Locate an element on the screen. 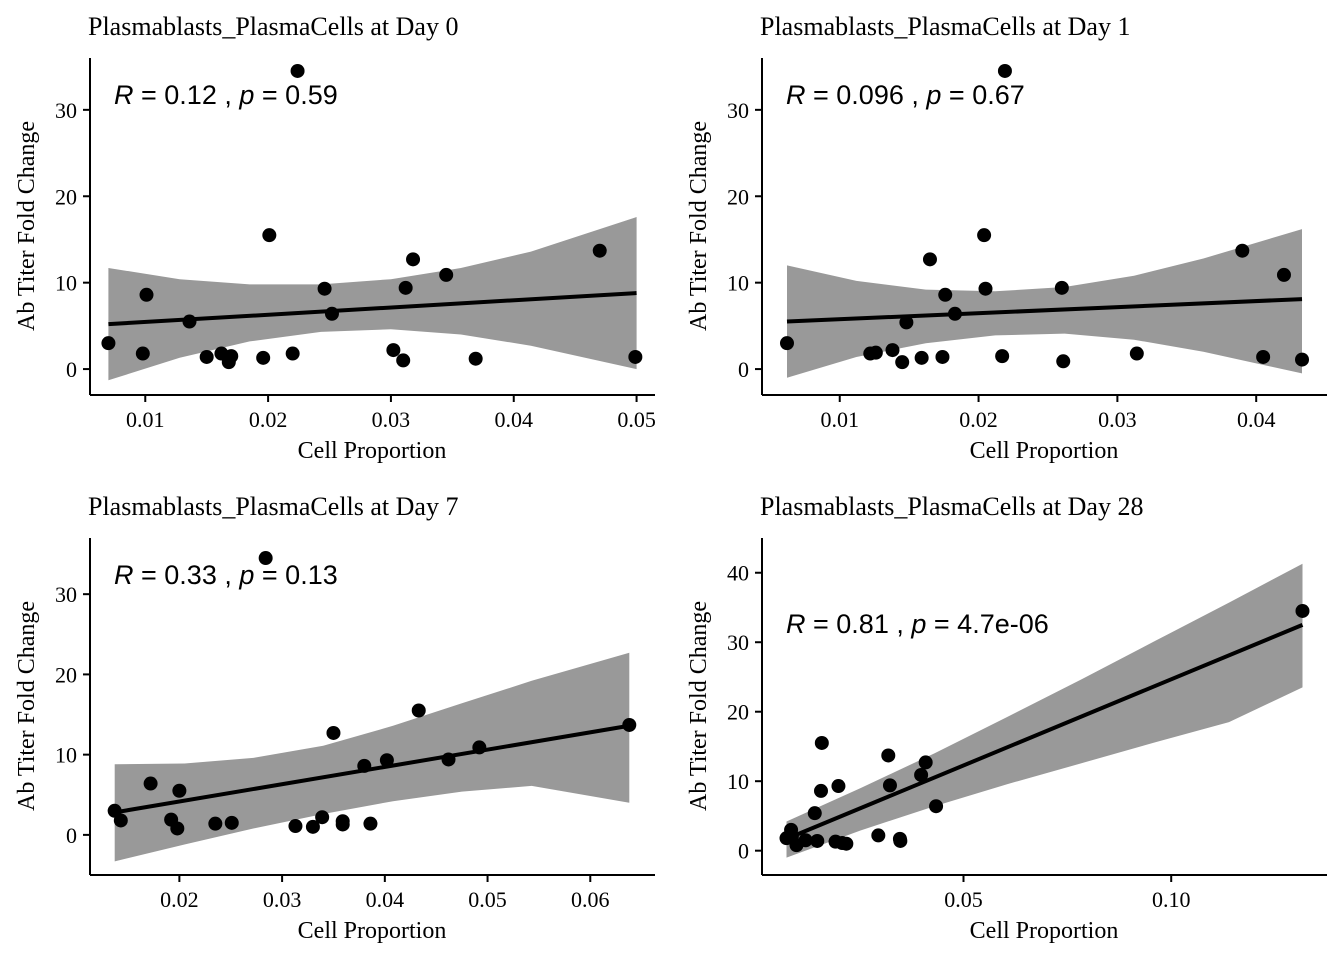 The height and width of the screenshot is (960, 1344). x-tick-label: 0.01 is located at coordinates (839, 419).